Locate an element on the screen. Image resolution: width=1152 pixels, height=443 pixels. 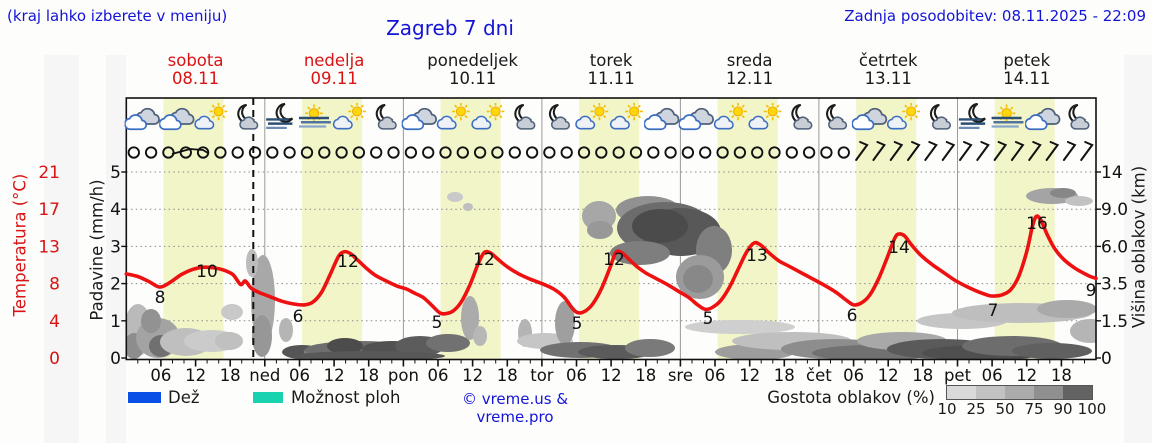
wind-streak-icon is located at coordinates (190, 151).